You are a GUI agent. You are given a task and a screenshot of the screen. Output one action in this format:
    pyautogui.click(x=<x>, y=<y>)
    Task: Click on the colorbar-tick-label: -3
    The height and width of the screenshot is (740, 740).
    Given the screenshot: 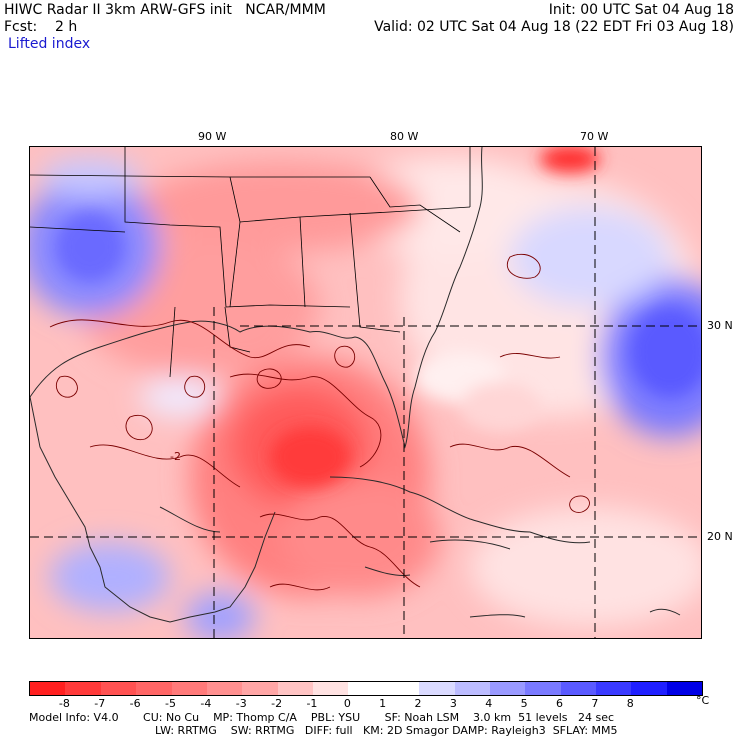 What is the action you would take?
    pyautogui.click(x=241, y=703)
    